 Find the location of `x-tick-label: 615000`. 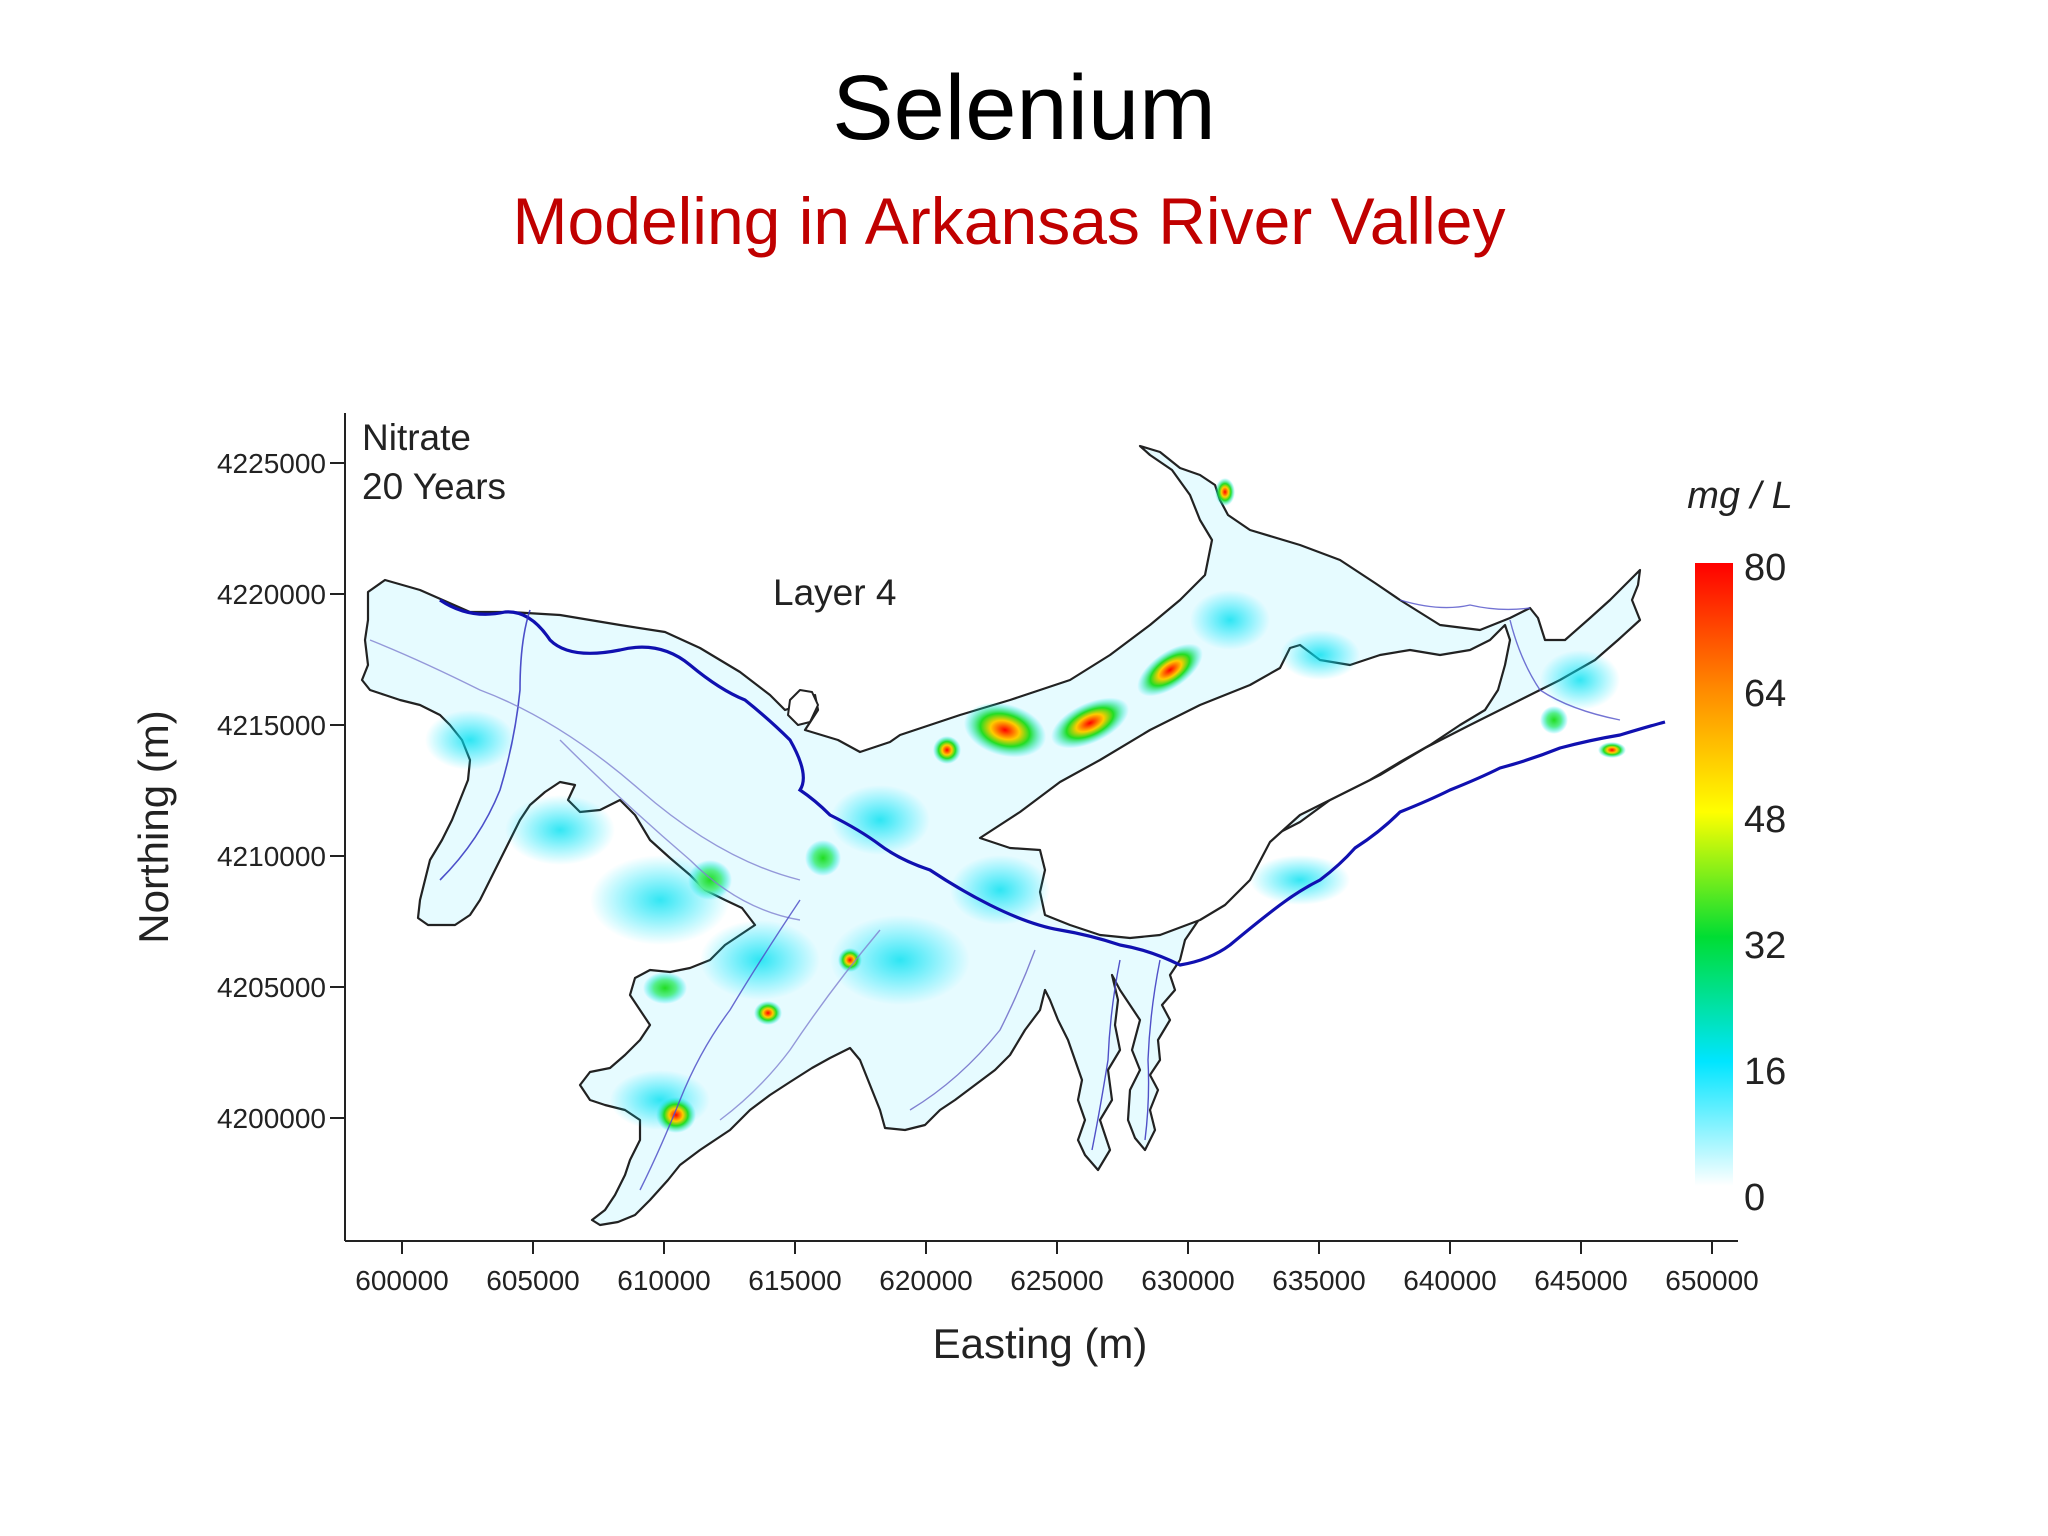

x-tick-label: 615000 is located at coordinates (794, 1280).